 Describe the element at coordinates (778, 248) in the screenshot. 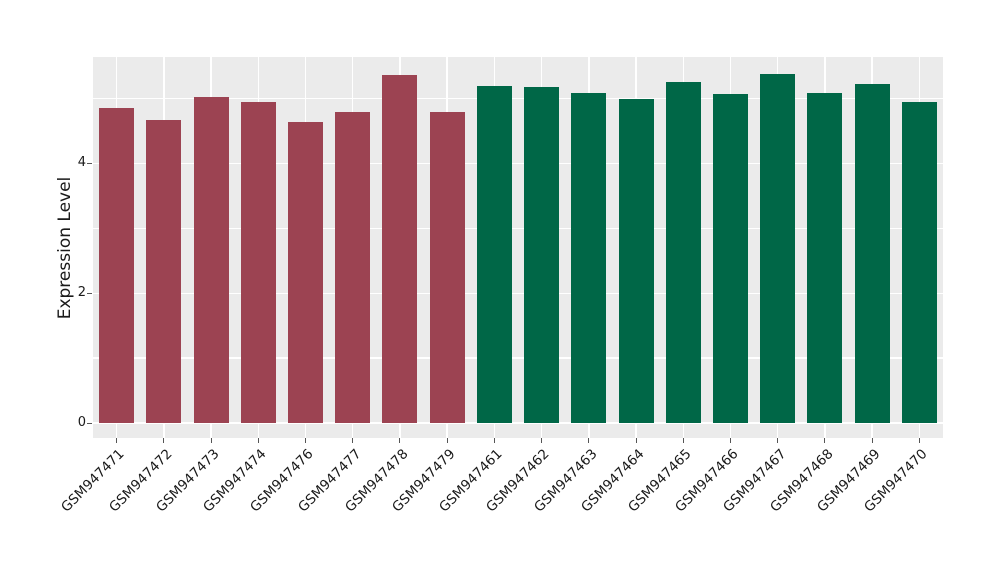

I see `bar-GSM947467` at that location.